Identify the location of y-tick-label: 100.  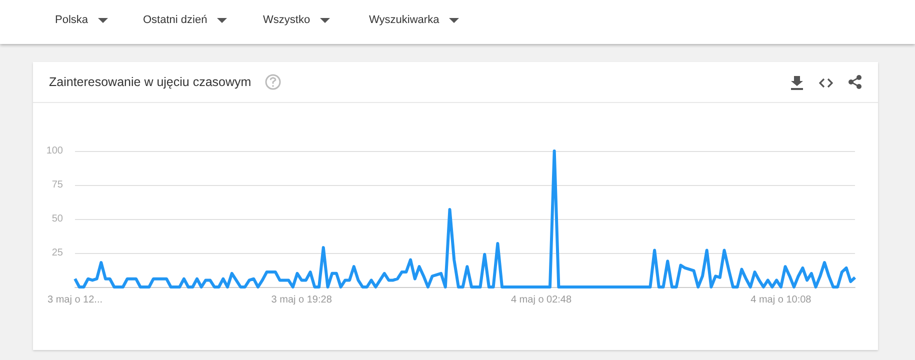
(55, 151).